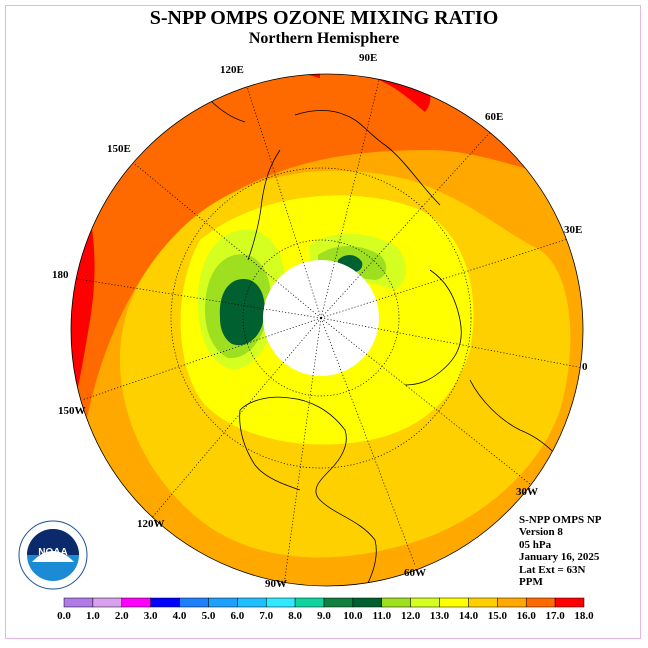 The width and height of the screenshot is (648, 648). I want to click on lon-label-180: 180, so click(60, 275).